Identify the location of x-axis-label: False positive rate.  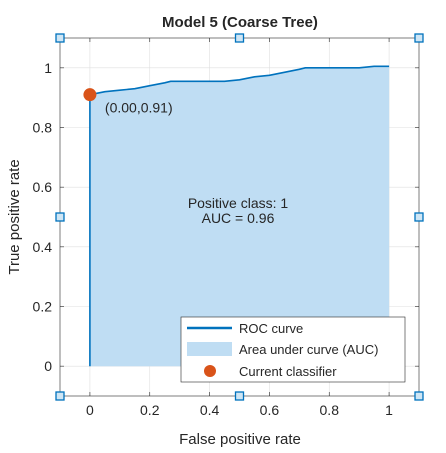
(240, 439).